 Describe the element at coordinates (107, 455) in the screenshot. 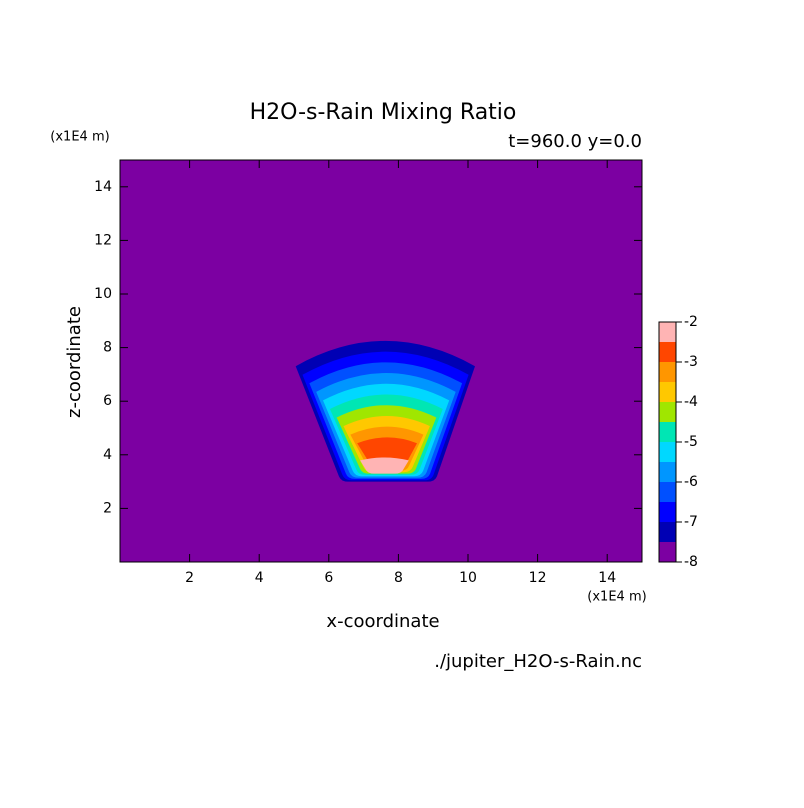

I see `y-tick-label: 4` at that location.